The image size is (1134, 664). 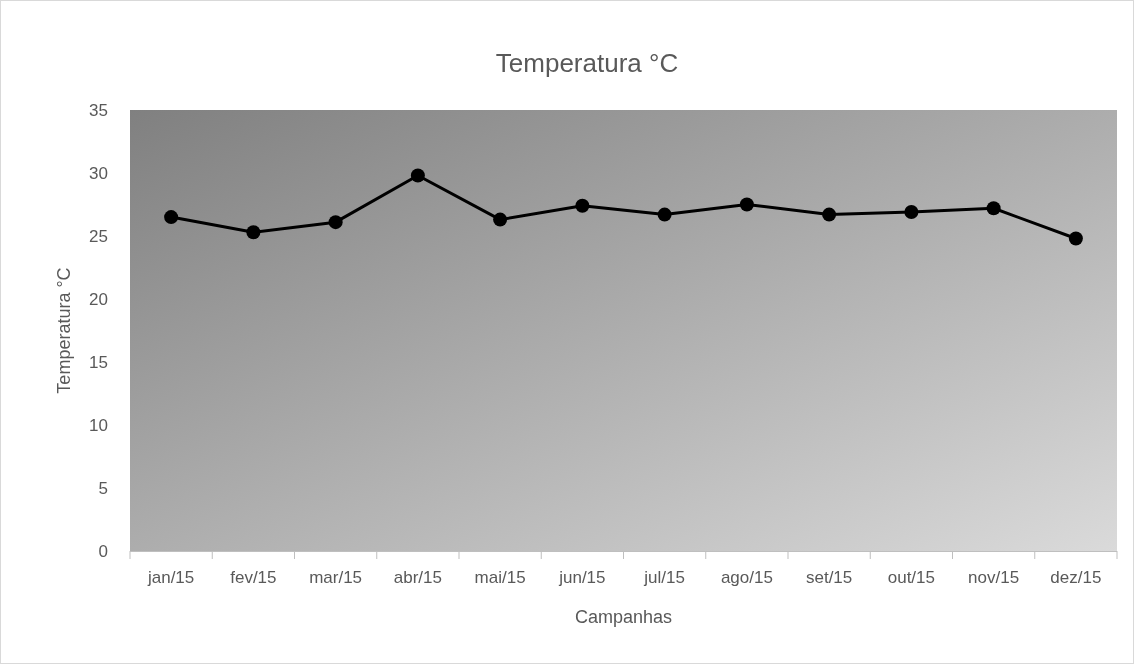 I want to click on y-tick-label: 15, so click(x=98, y=362).